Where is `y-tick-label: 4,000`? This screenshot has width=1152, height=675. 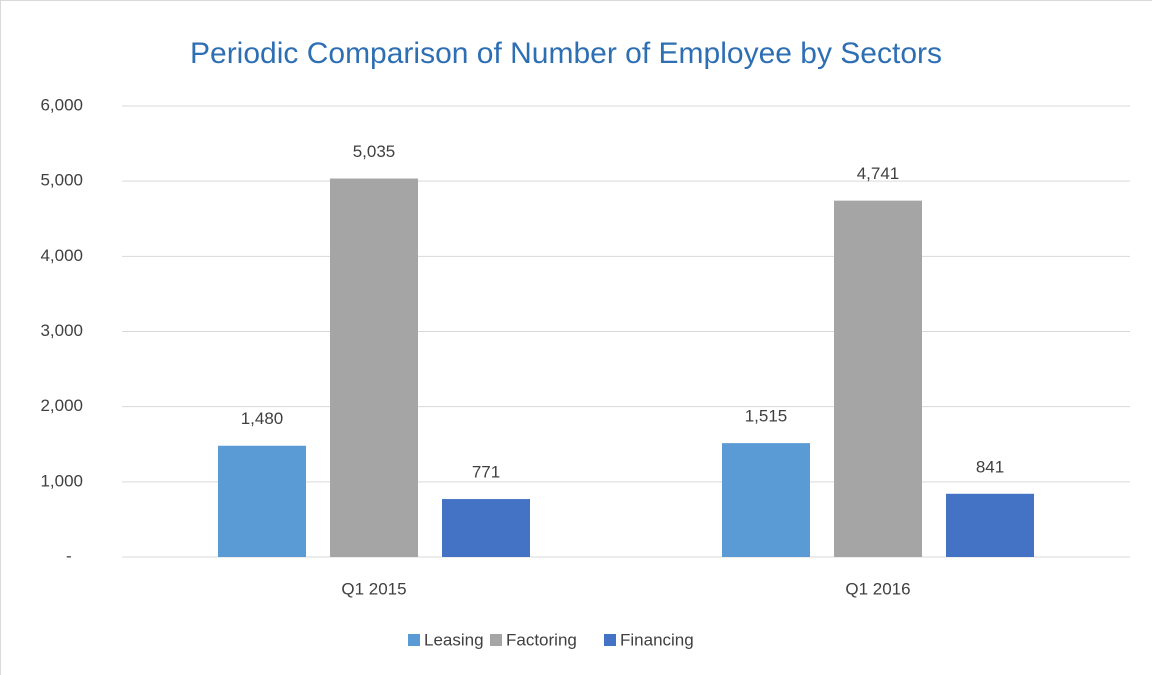
y-tick-label: 4,000 is located at coordinates (61, 255).